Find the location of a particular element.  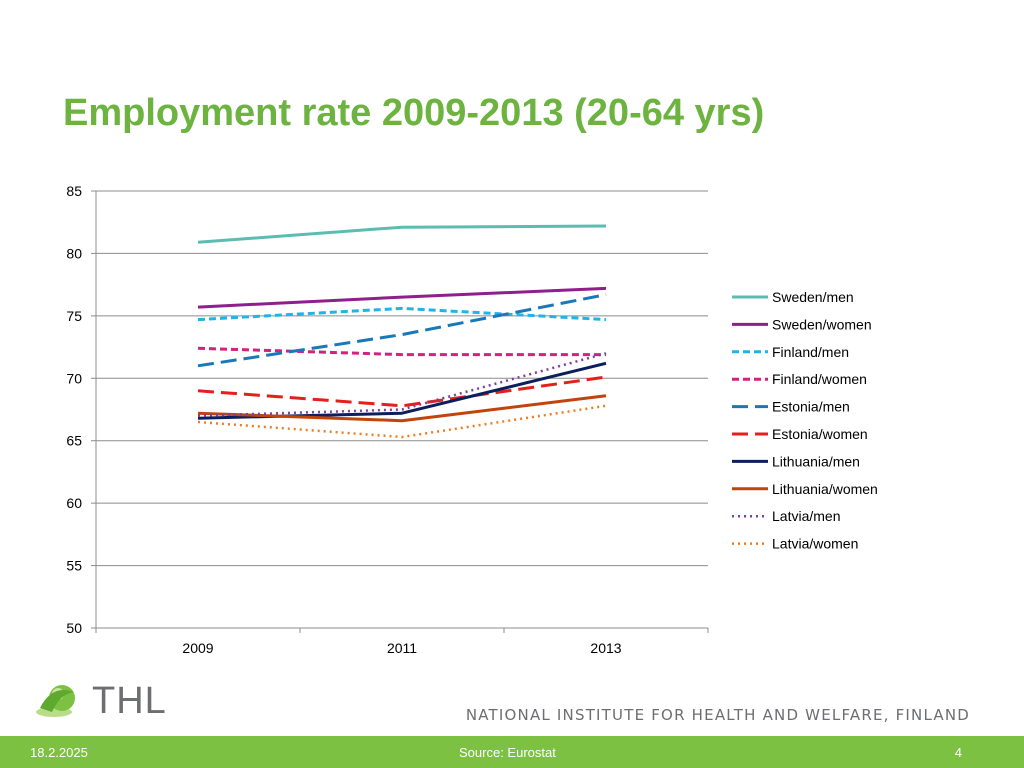

y-tick-label: 75 is located at coordinates (74, 316).